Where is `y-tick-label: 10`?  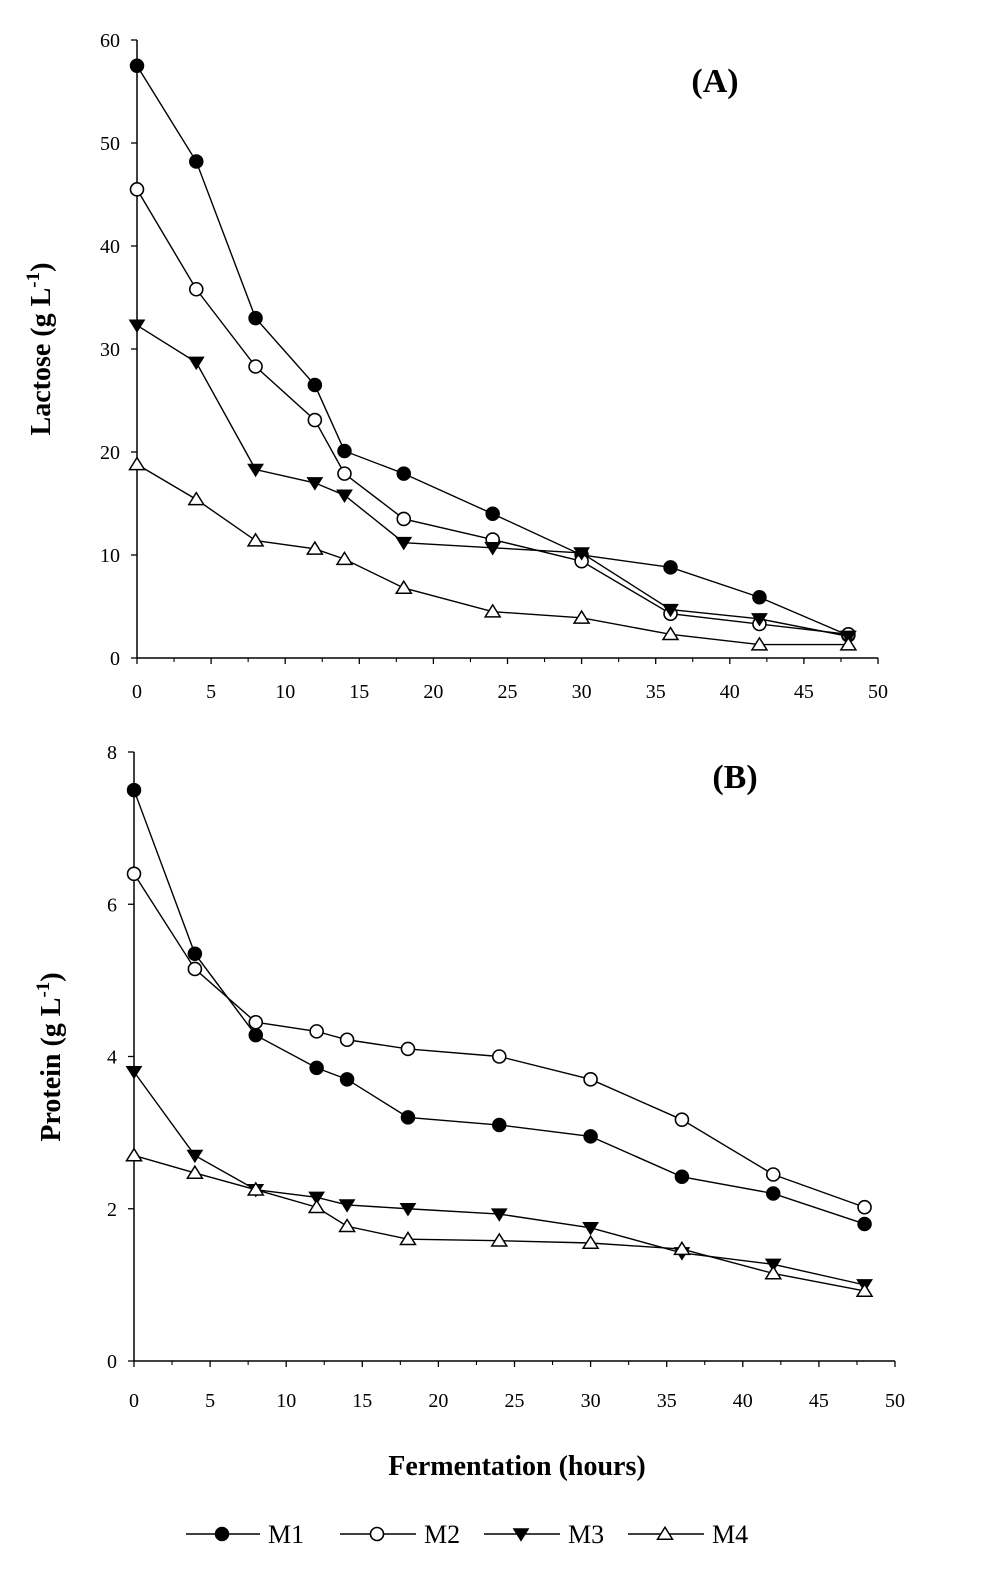
y-tick-label: 10 is located at coordinates (110, 556).